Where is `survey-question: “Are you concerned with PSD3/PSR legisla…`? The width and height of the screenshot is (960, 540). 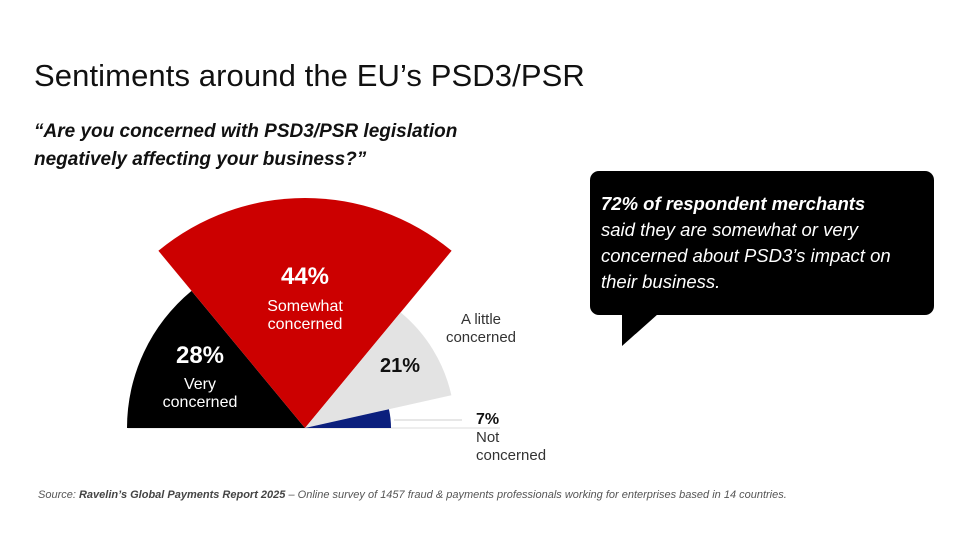
survey-question: “Are you concerned with PSD3/PSR legisla… is located at coordinates (246, 145).